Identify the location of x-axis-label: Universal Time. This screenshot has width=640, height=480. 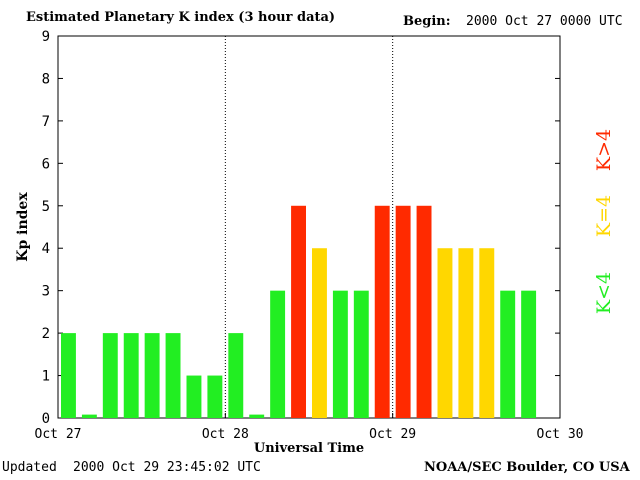
(309, 448).